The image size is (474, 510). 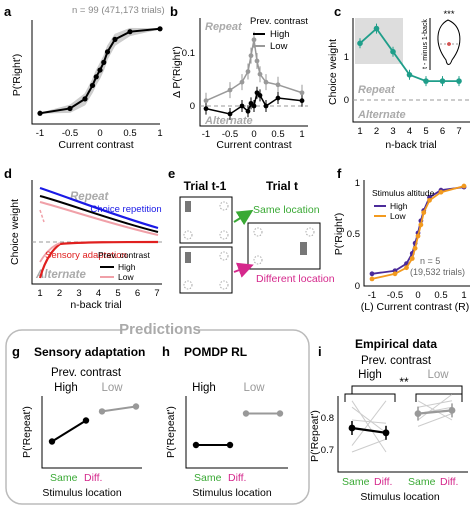 I want to click on panel-g-low-line, so click(x=119, y=409).